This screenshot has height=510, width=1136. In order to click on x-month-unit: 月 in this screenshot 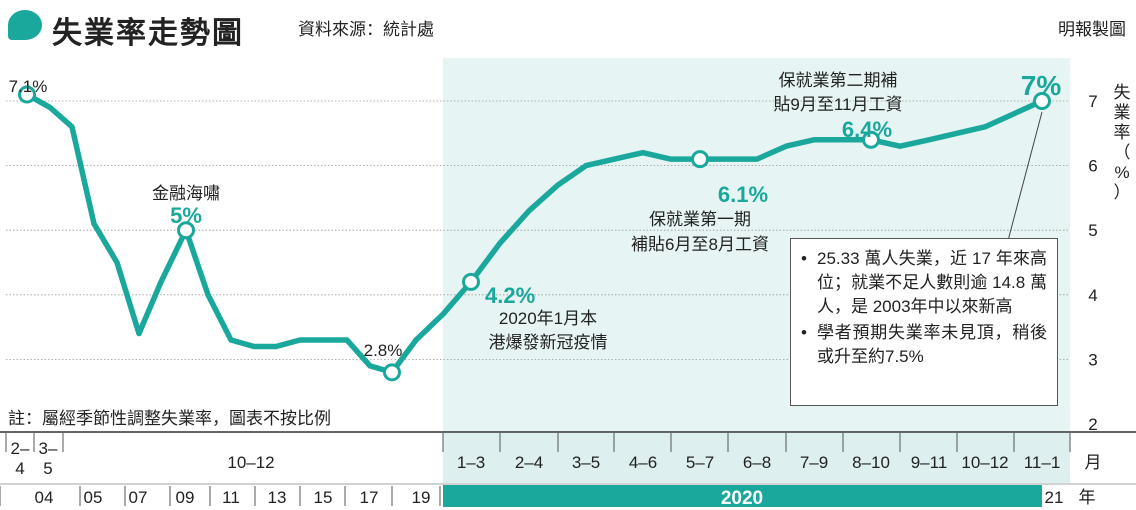, I will do `click(1093, 462)`.